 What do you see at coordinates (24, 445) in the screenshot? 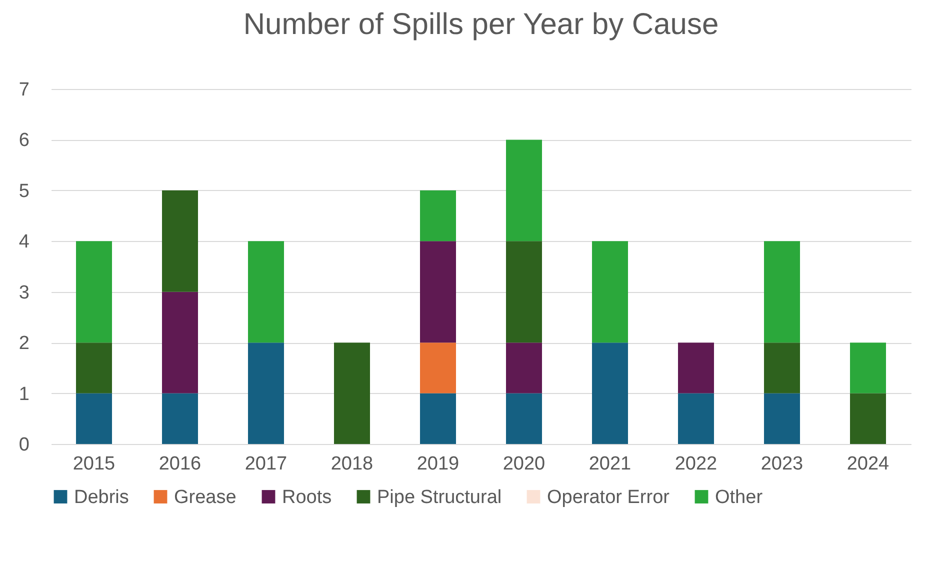
I see `y-tick-label: 0` at bounding box center [24, 445].